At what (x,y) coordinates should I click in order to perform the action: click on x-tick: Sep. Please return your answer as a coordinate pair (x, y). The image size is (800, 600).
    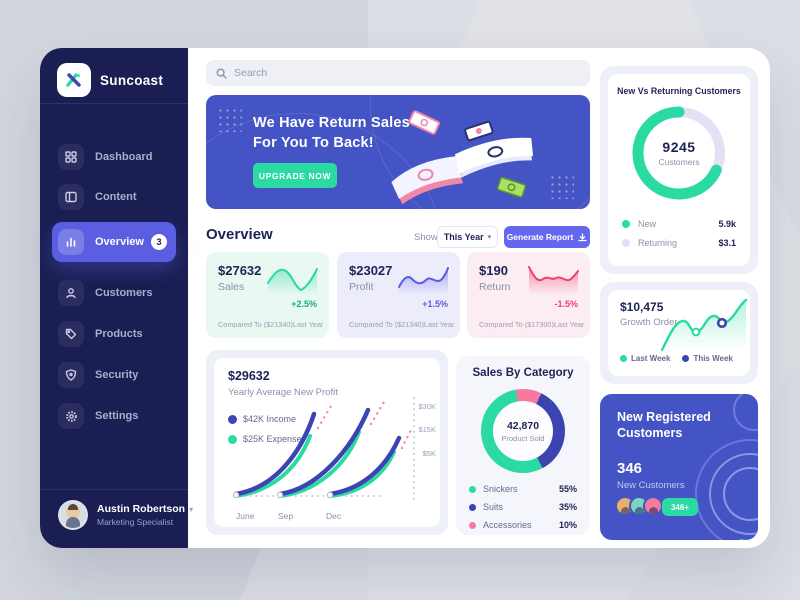
    Looking at the image, I should click on (286, 516).